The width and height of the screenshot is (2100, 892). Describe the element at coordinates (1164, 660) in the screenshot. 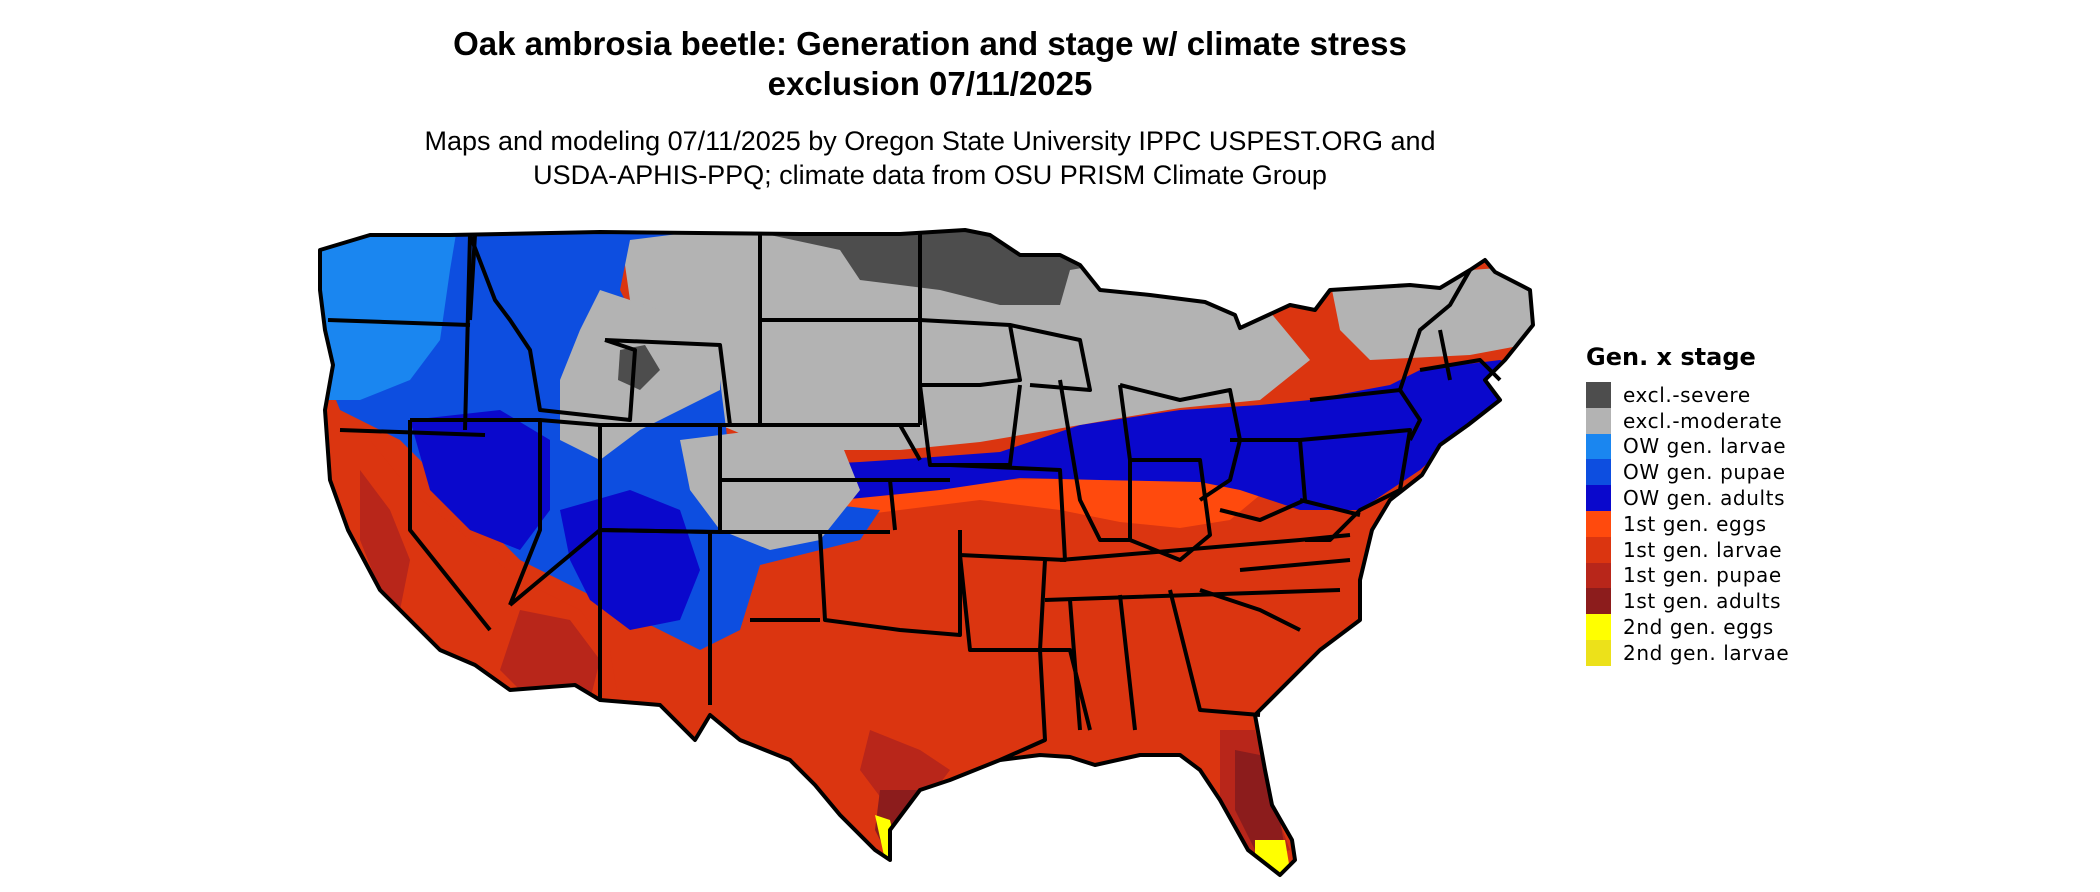

I see `line-ms-al-ga` at that location.